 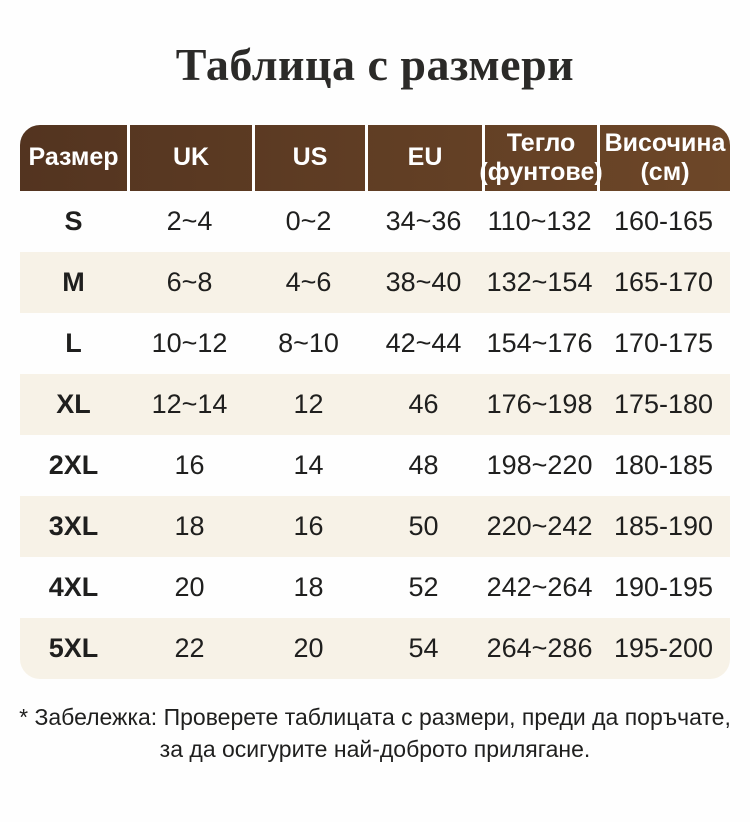 I want to click on size-label: 2XL, so click(x=73, y=464).